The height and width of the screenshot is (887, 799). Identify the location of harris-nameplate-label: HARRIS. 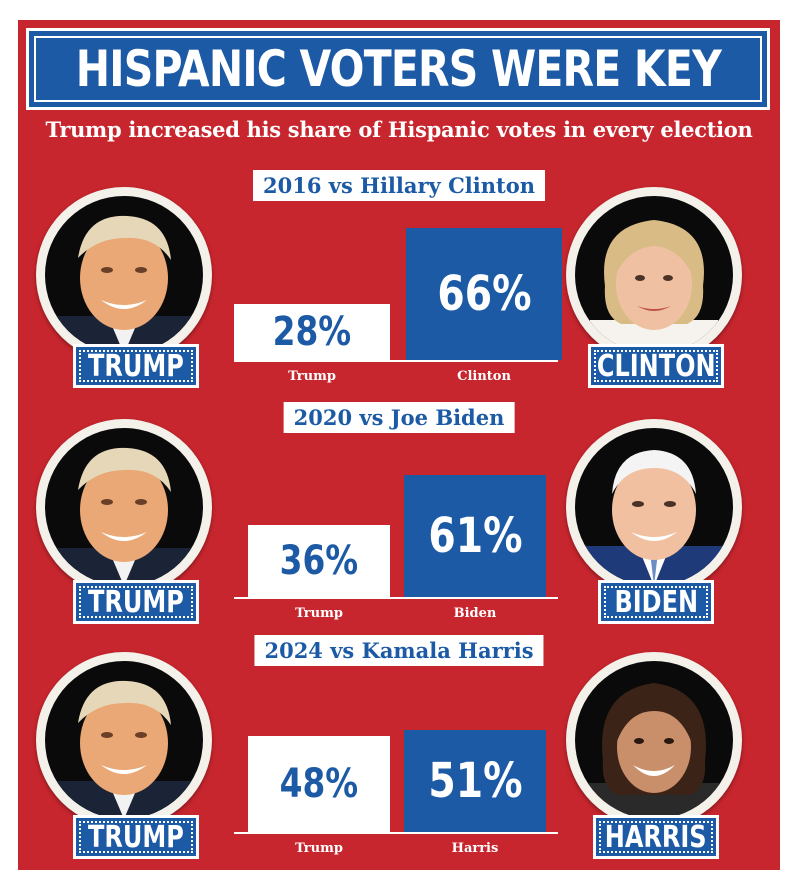
(656, 837).